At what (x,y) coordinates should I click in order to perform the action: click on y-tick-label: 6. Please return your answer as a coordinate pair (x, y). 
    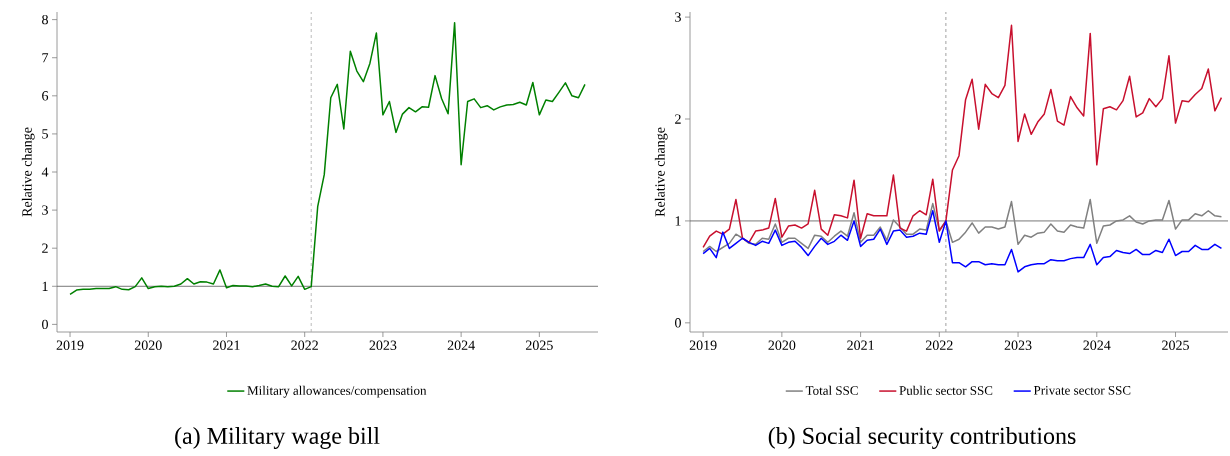
    Looking at the image, I should click on (45, 96).